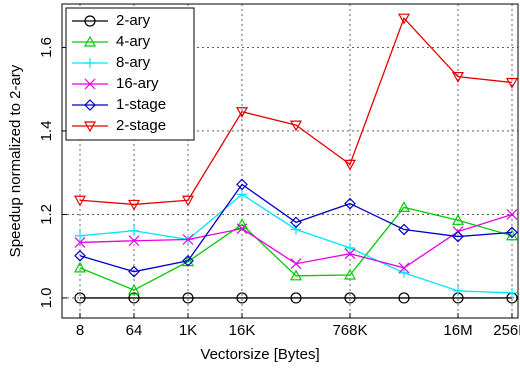 The height and width of the screenshot is (369, 520). What do you see at coordinates (188, 330) in the screenshot?
I see `x-tick-label: 1K` at bounding box center [188, 330].